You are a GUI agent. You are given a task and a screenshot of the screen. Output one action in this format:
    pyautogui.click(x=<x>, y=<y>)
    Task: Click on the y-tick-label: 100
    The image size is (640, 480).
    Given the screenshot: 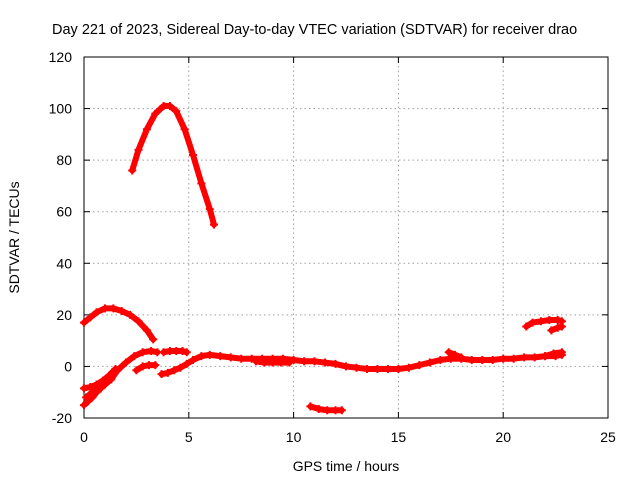 What is the action you would take?
    pyautogui.click(x=61, y=109)
    